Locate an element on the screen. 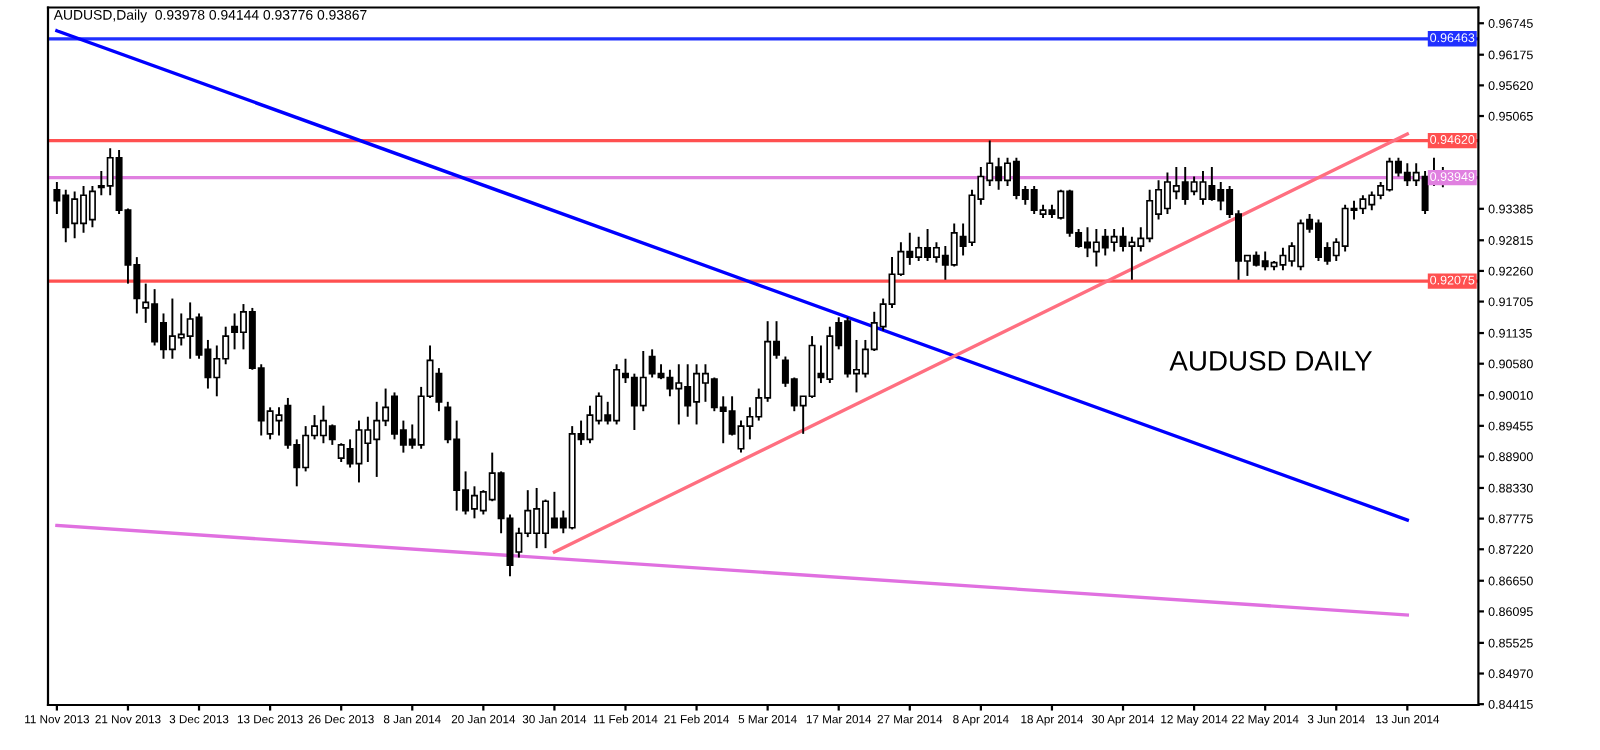  annotation: AUDUSD DAILY is located at coordinates (1270, 361).